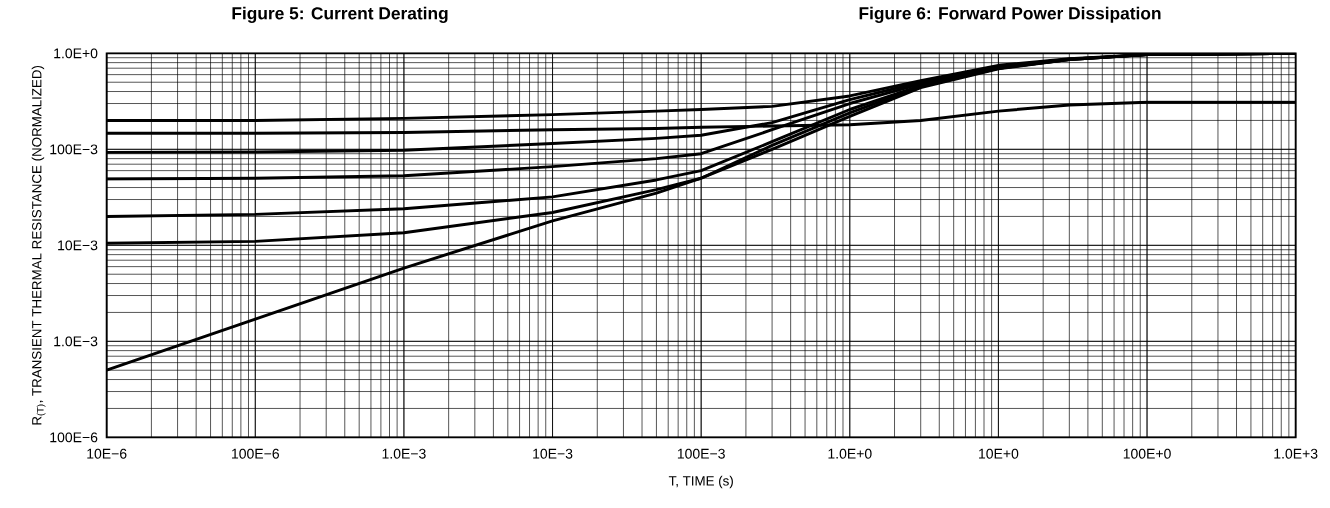  I want to click on x-tick-label: 1.0E+3, so click(1296, 453).